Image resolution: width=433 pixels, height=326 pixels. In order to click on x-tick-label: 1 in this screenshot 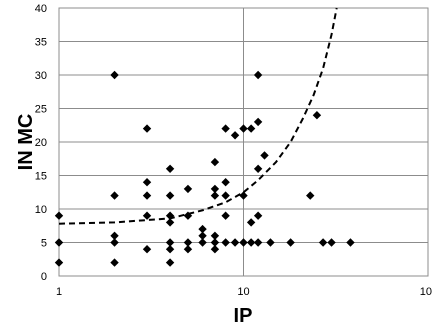, I will do `click(59, 292)`.